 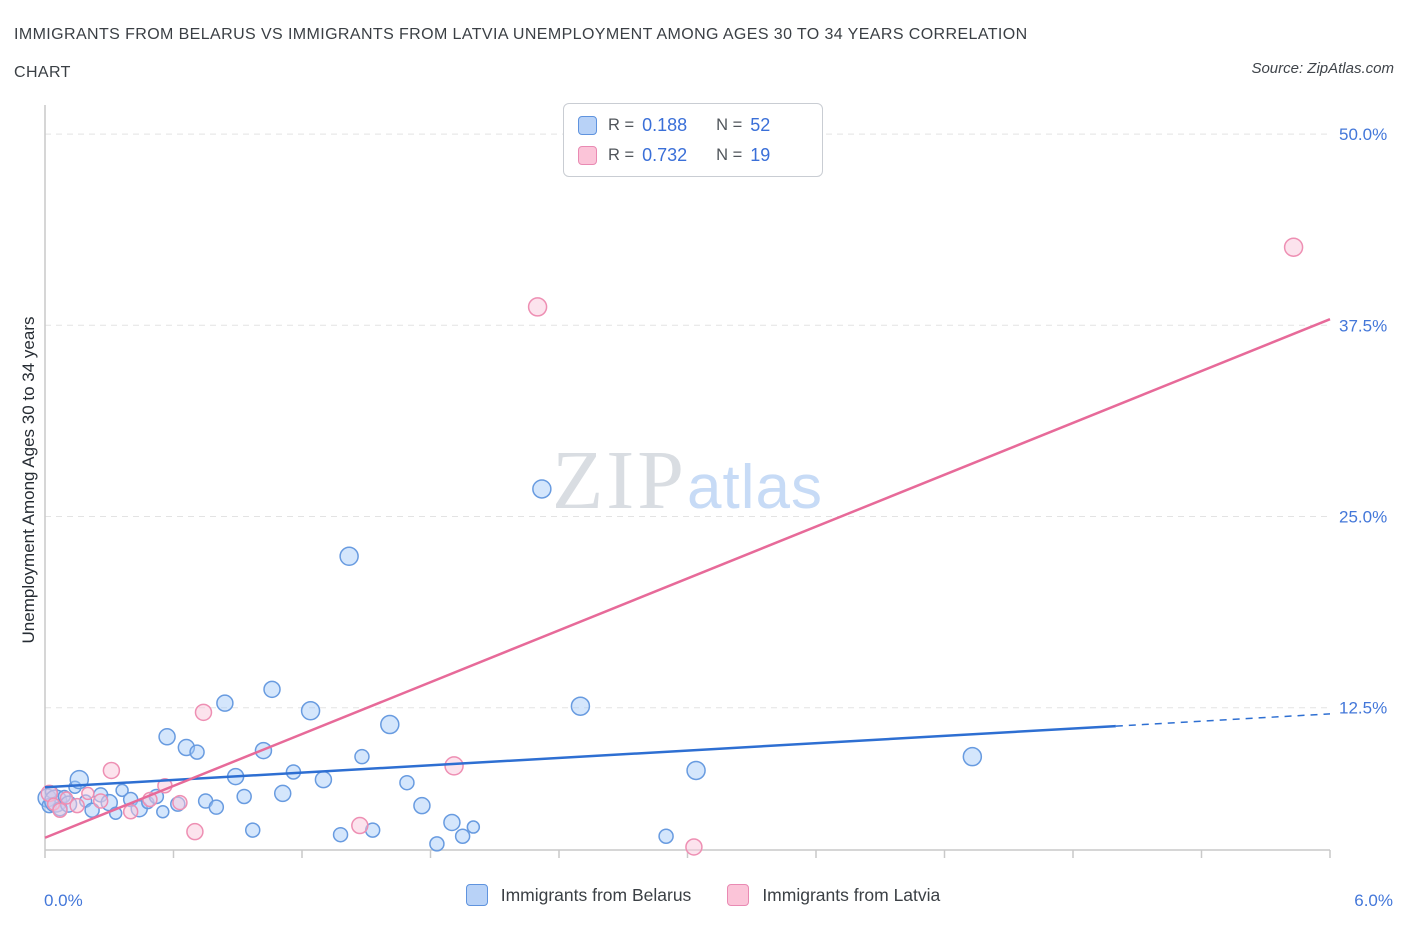 I want to click on watermark: ZIP atlas, so click(x=687, y=480).